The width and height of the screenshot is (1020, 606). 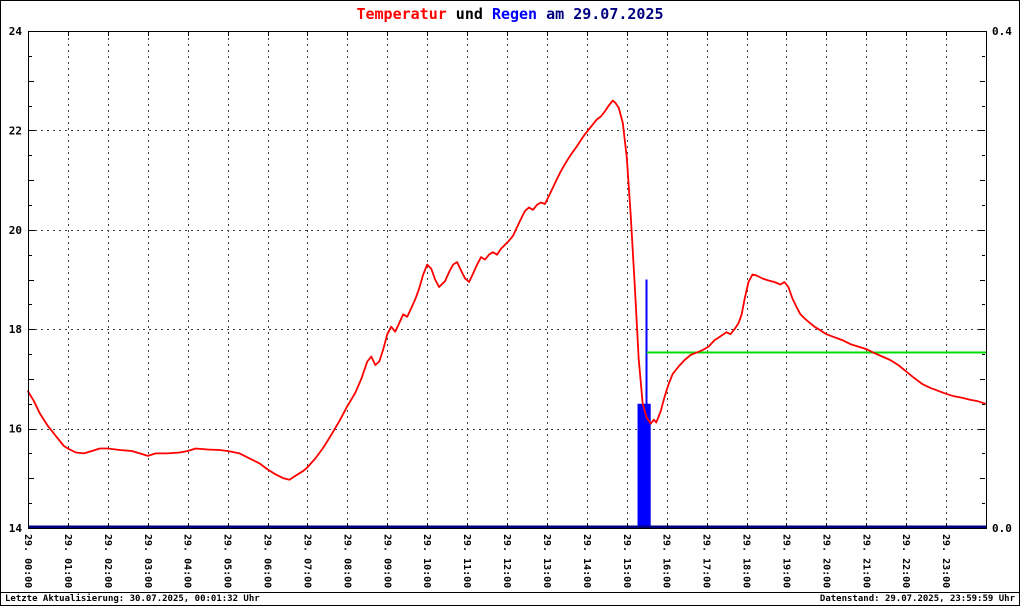 I want to click on x-tick-label: 29. 17:00, so click(x=706, y=561).